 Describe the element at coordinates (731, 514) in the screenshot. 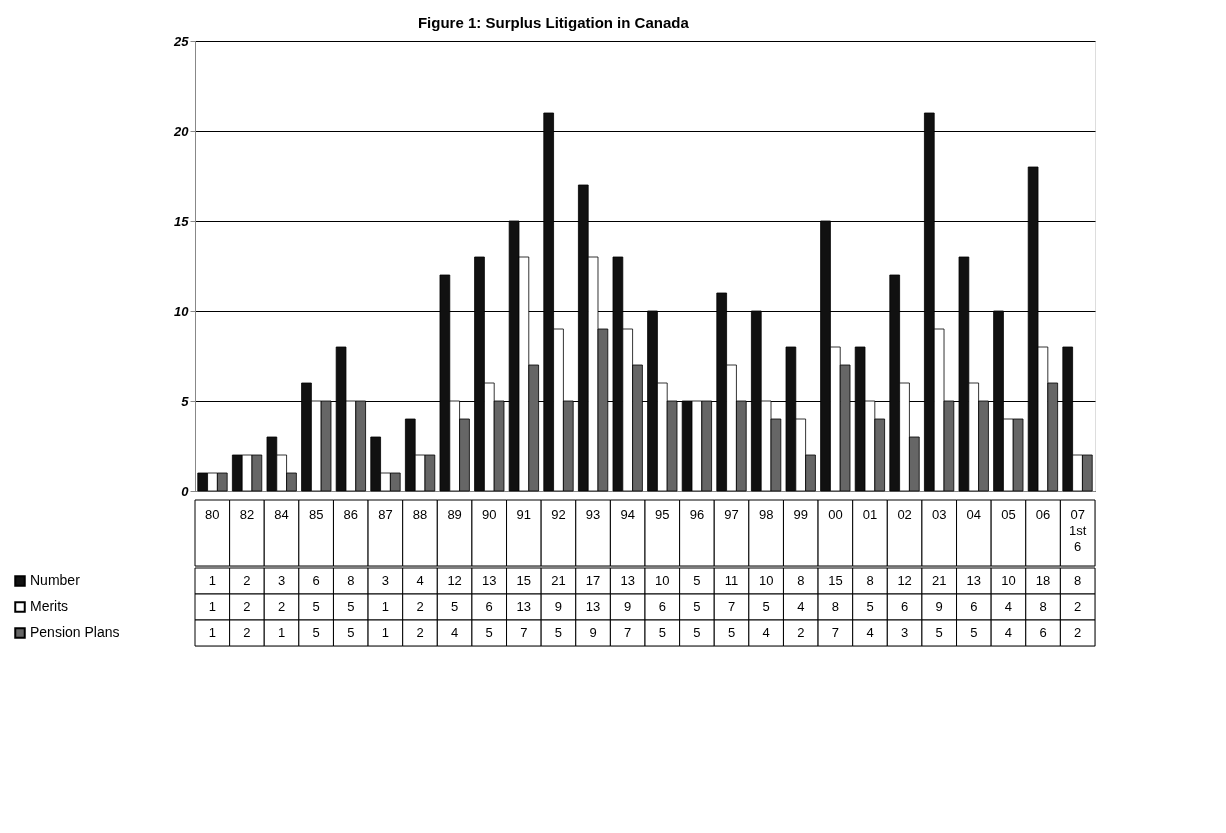

I see `x-tick-label: 97` at that location.